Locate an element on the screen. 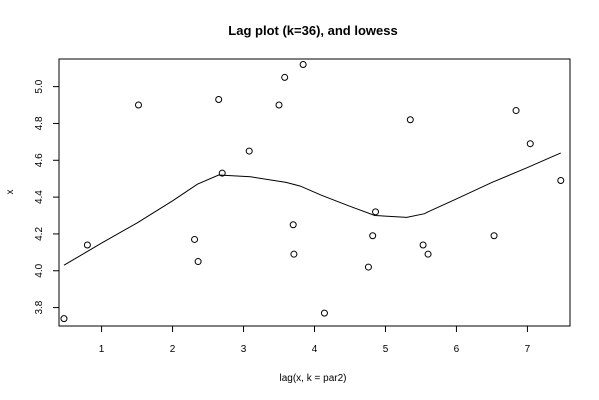 Image resolution: width=599 pixels, height=400 pixels. y-tick-label: 4.2 is located at coordinates (39, 234).